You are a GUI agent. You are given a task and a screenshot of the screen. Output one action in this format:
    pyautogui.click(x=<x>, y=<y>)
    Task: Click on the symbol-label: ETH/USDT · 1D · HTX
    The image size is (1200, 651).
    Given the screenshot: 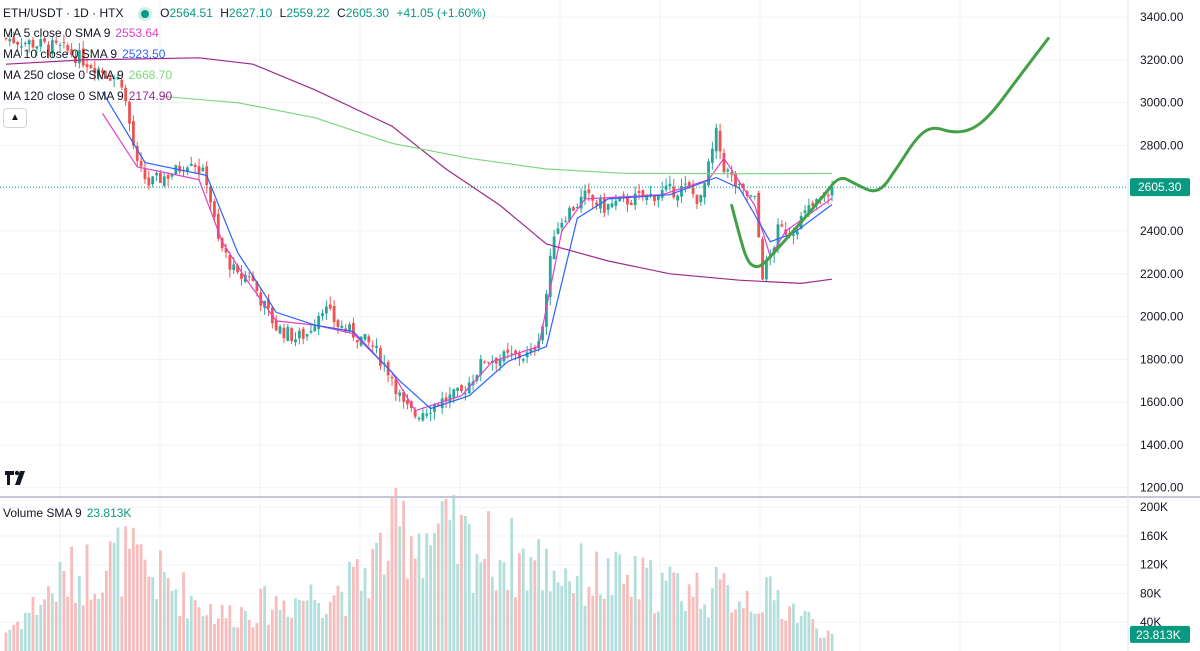 What is the action you would take?
    pyautogui.click(x=63, y=13)
    